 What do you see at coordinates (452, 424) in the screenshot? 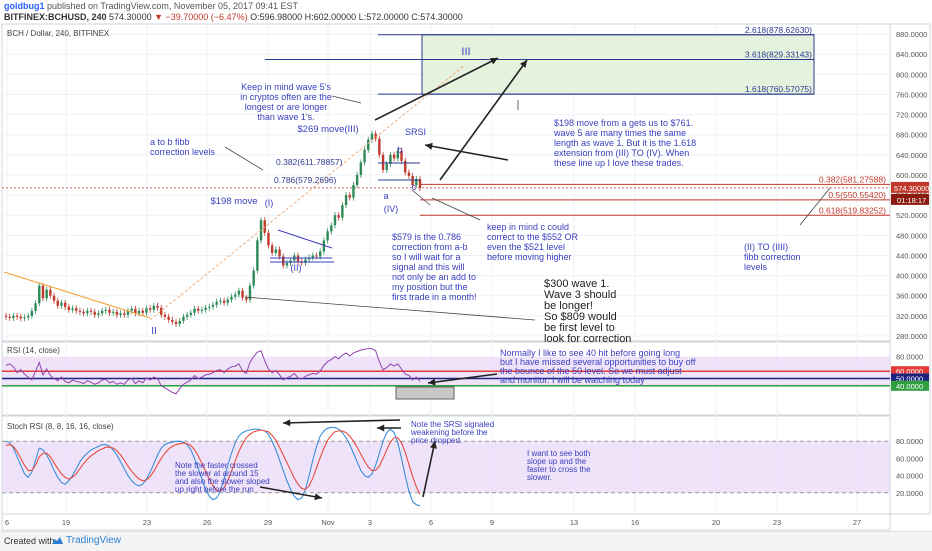
I see `note-srsi-line-0: Note the SRSI signaled` at bounding box center [452, 424].